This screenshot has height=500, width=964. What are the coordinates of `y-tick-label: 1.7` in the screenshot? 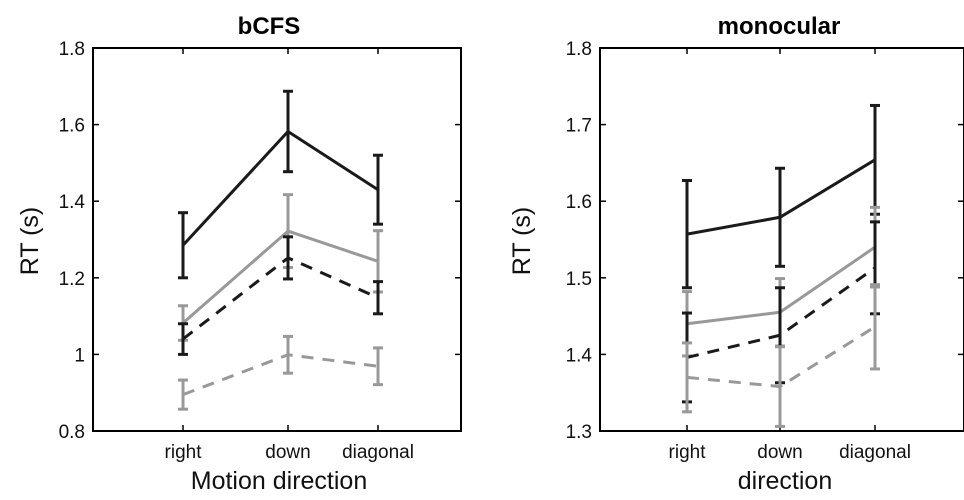 It's located at (579, 126).